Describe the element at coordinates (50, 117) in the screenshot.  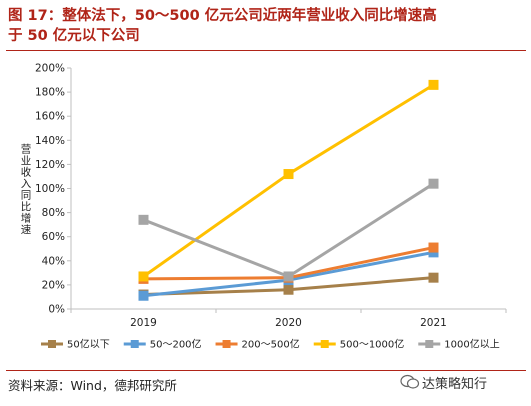
I see `y-tick-label: 160%` at that location.